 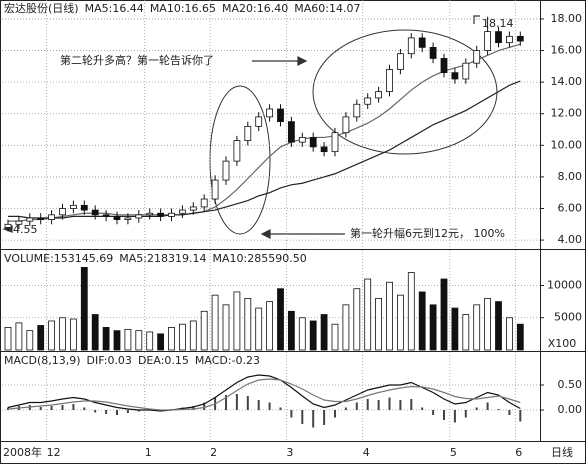 What do you see at coordinates (405, 92) in the screenshot?
I see `highlight-ellipse` at bounding box center [405, 92].